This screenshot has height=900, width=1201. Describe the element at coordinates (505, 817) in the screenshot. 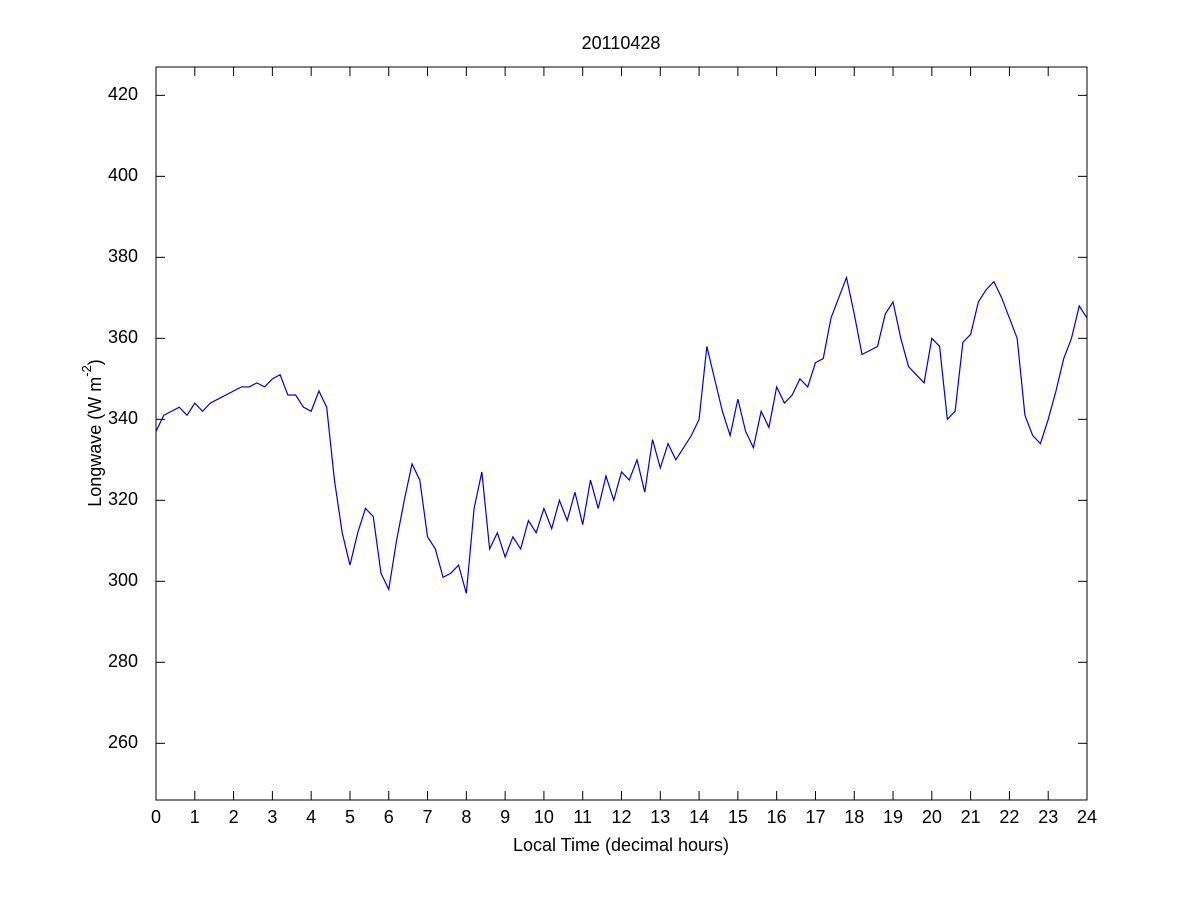

I see `x-tick-label: 9` at that location.